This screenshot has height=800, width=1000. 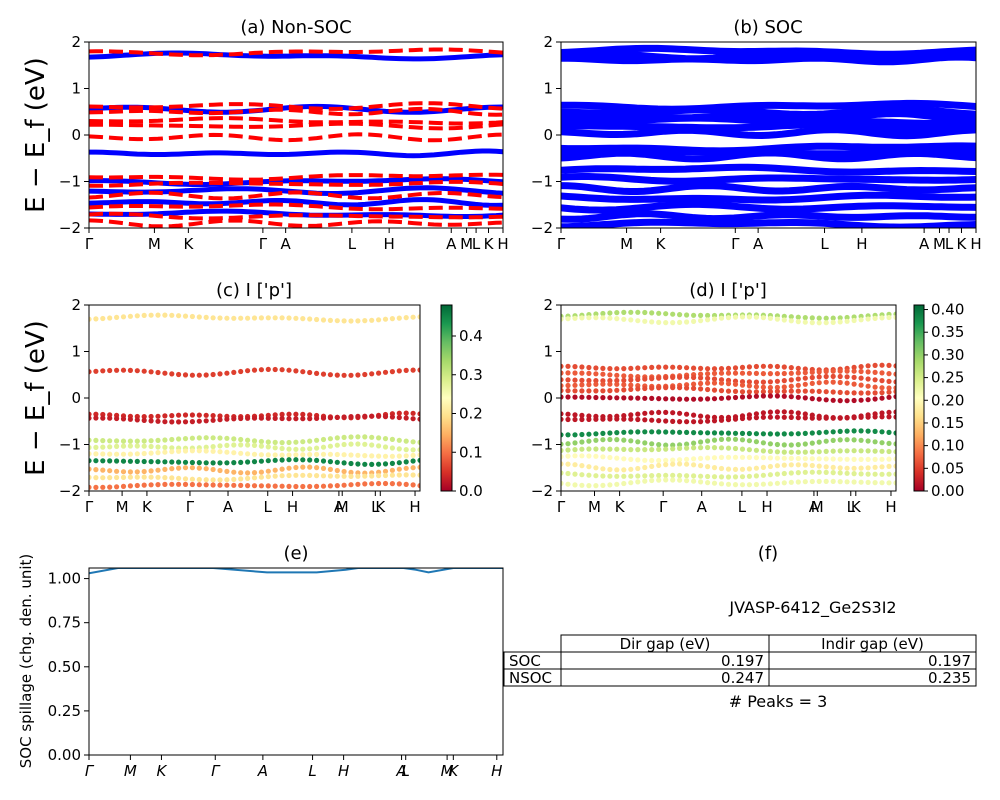 I want to click on panel-a-xtick-label: Γ, so click(x=263, y=244).